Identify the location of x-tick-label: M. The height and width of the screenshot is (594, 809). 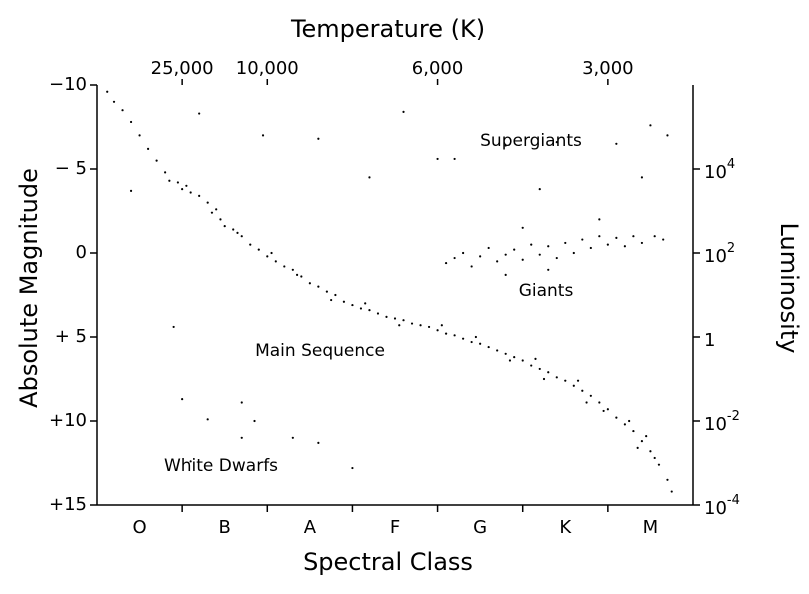
(651, 527).